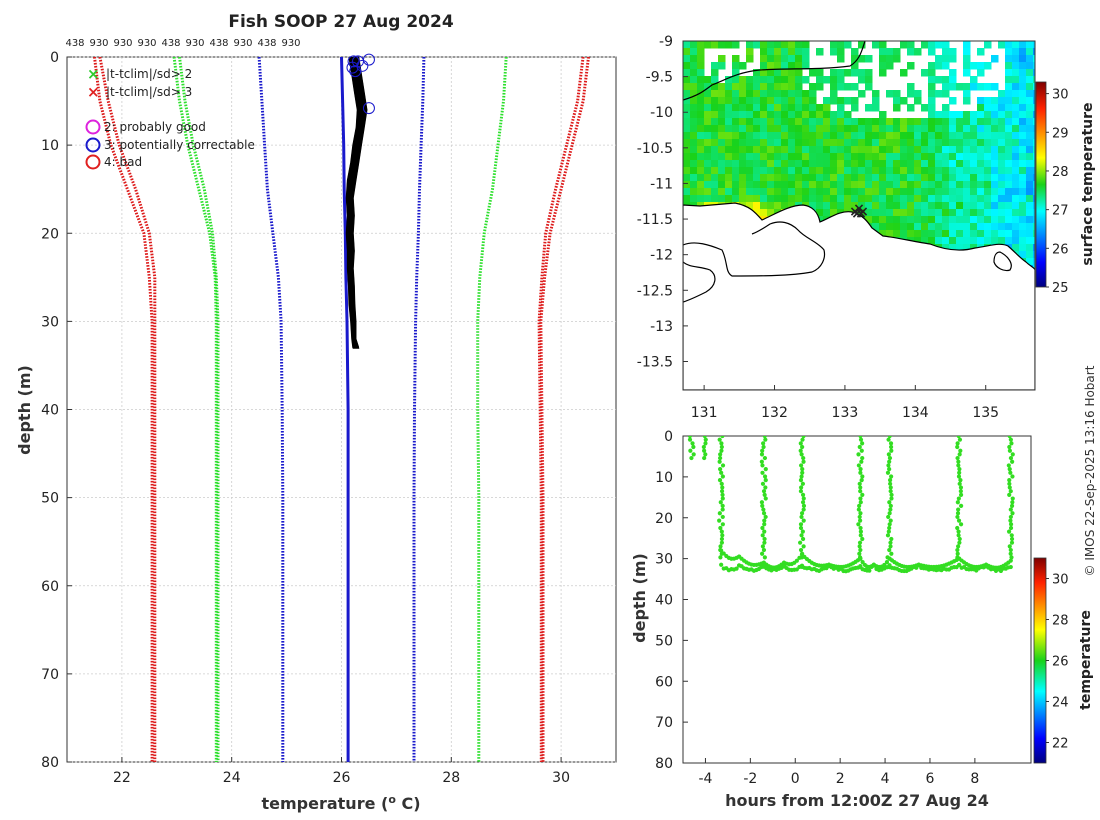 The width and height of the screenshot is (1100, 820). Describe the element at coordinates (859, 211) in the screenshot. I see `map-cast-location: ×××××` at that location.